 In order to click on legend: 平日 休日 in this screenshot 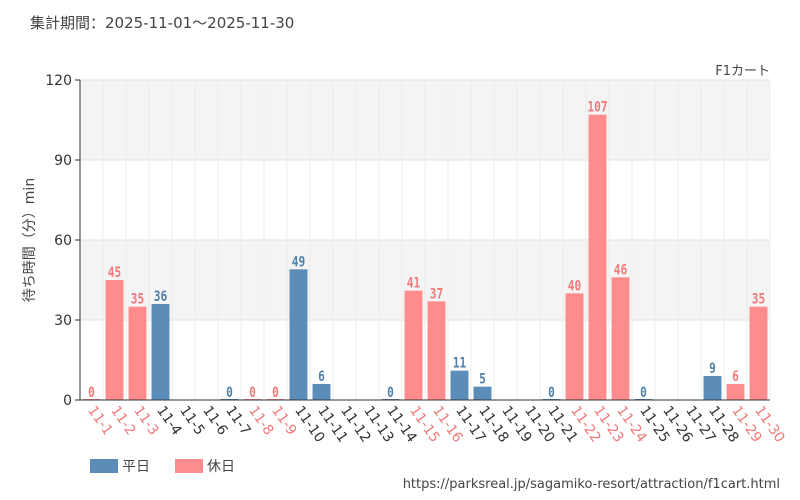, I will do `click(162, 467)`.